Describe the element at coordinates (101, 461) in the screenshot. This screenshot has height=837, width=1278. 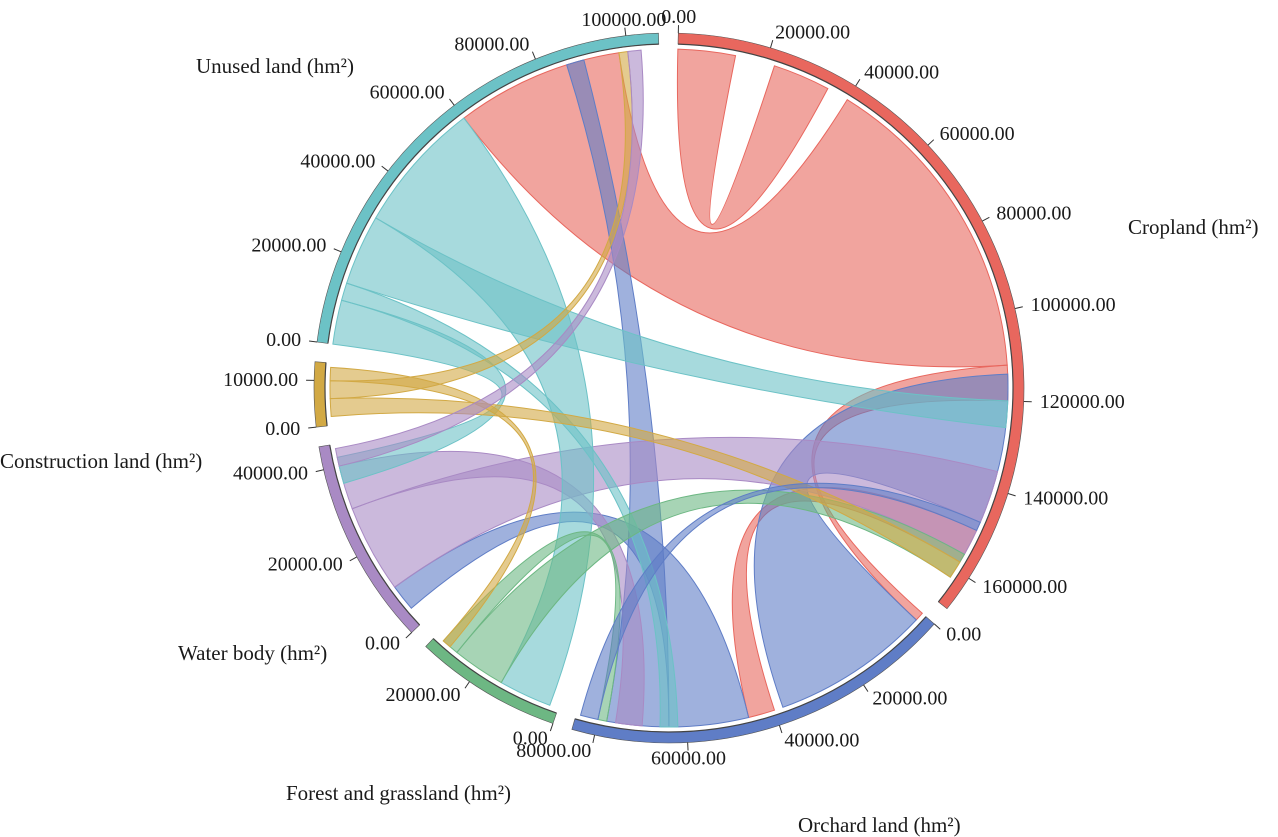
I see `sector-label: Construction land (hm²)` at that location.